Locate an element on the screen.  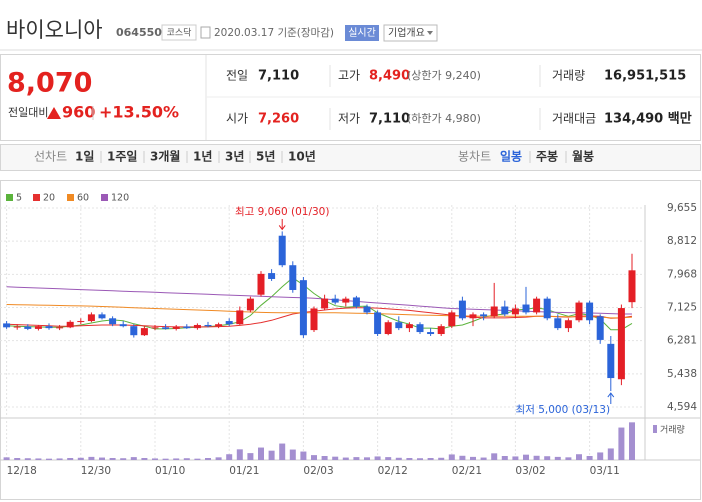
range-tab: 3개월 is located at coordinates (165, 156).